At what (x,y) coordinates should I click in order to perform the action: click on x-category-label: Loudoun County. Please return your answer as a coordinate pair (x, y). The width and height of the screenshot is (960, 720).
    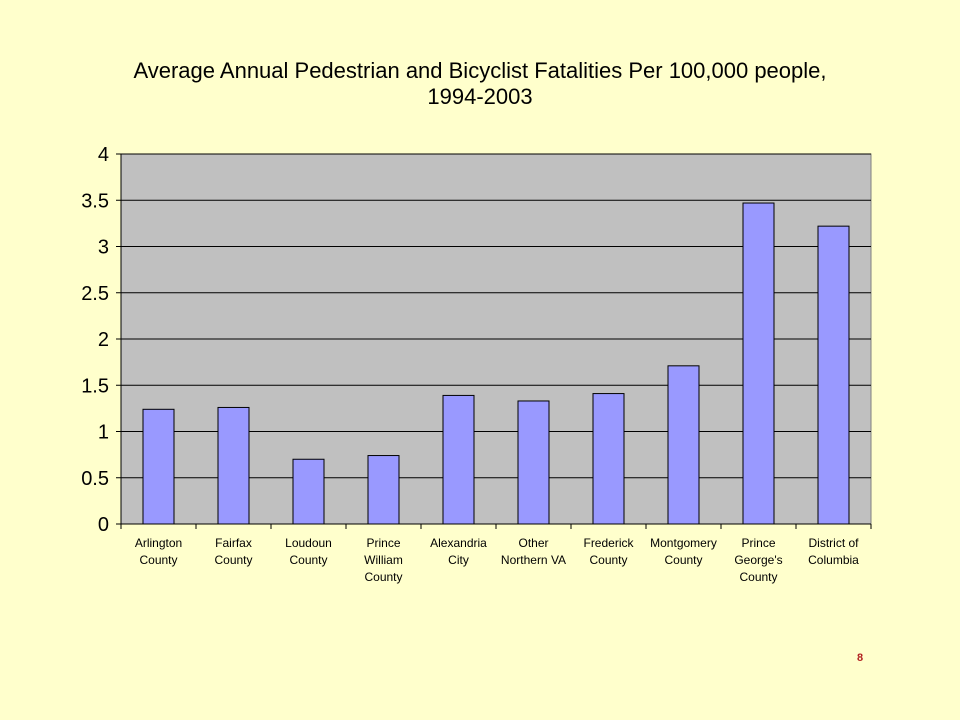
    Looking at the image, I should click on (308, 551).